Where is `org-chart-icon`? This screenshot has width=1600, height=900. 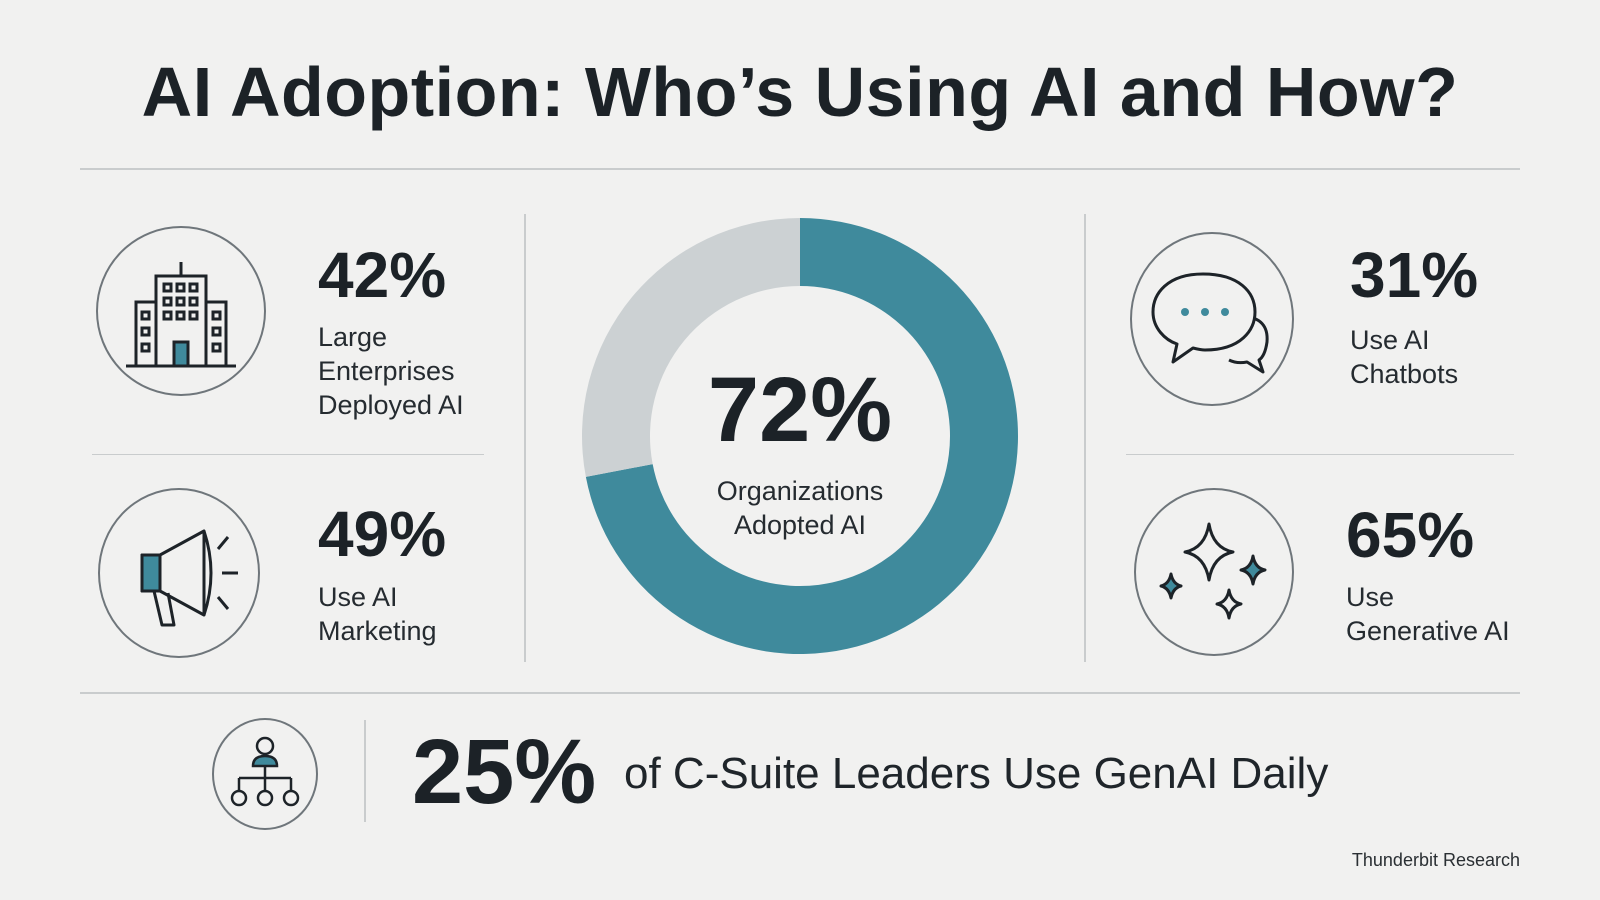 org-chart-icon is located at coordinates (265, 771).